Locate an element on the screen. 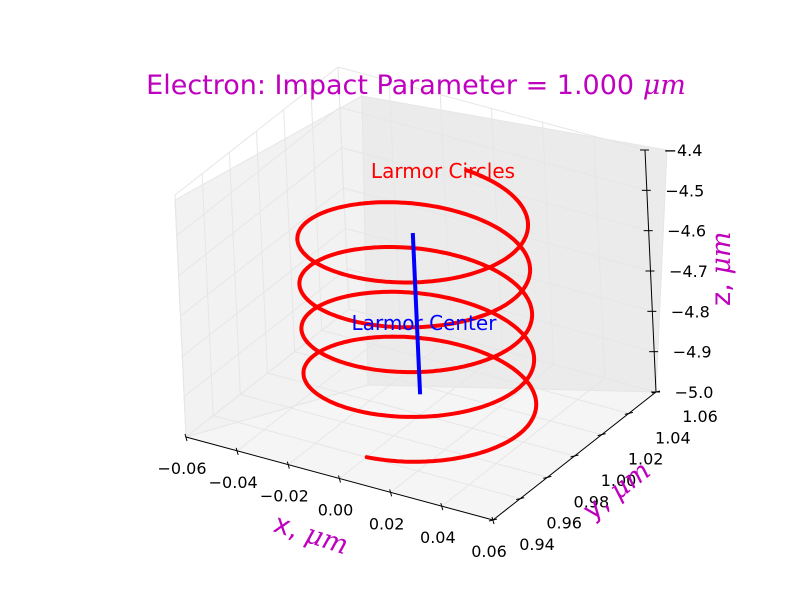  y-tick-label: 0.98 is located at coordinates (592, 501).